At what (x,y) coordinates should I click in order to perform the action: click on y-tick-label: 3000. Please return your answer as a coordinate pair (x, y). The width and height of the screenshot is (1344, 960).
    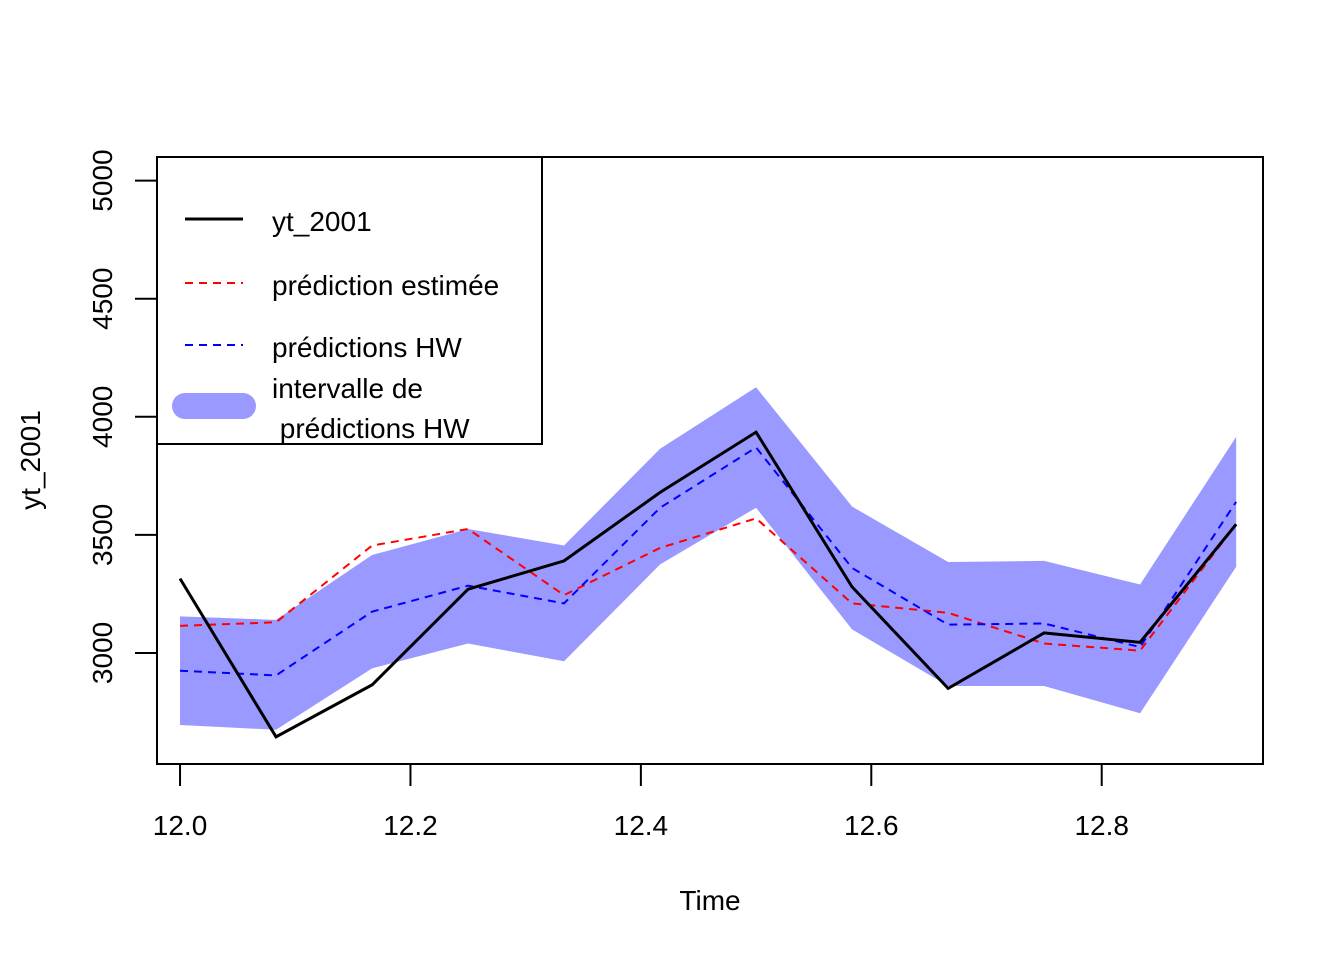
    Looking at the image, I should click on (102, 653).